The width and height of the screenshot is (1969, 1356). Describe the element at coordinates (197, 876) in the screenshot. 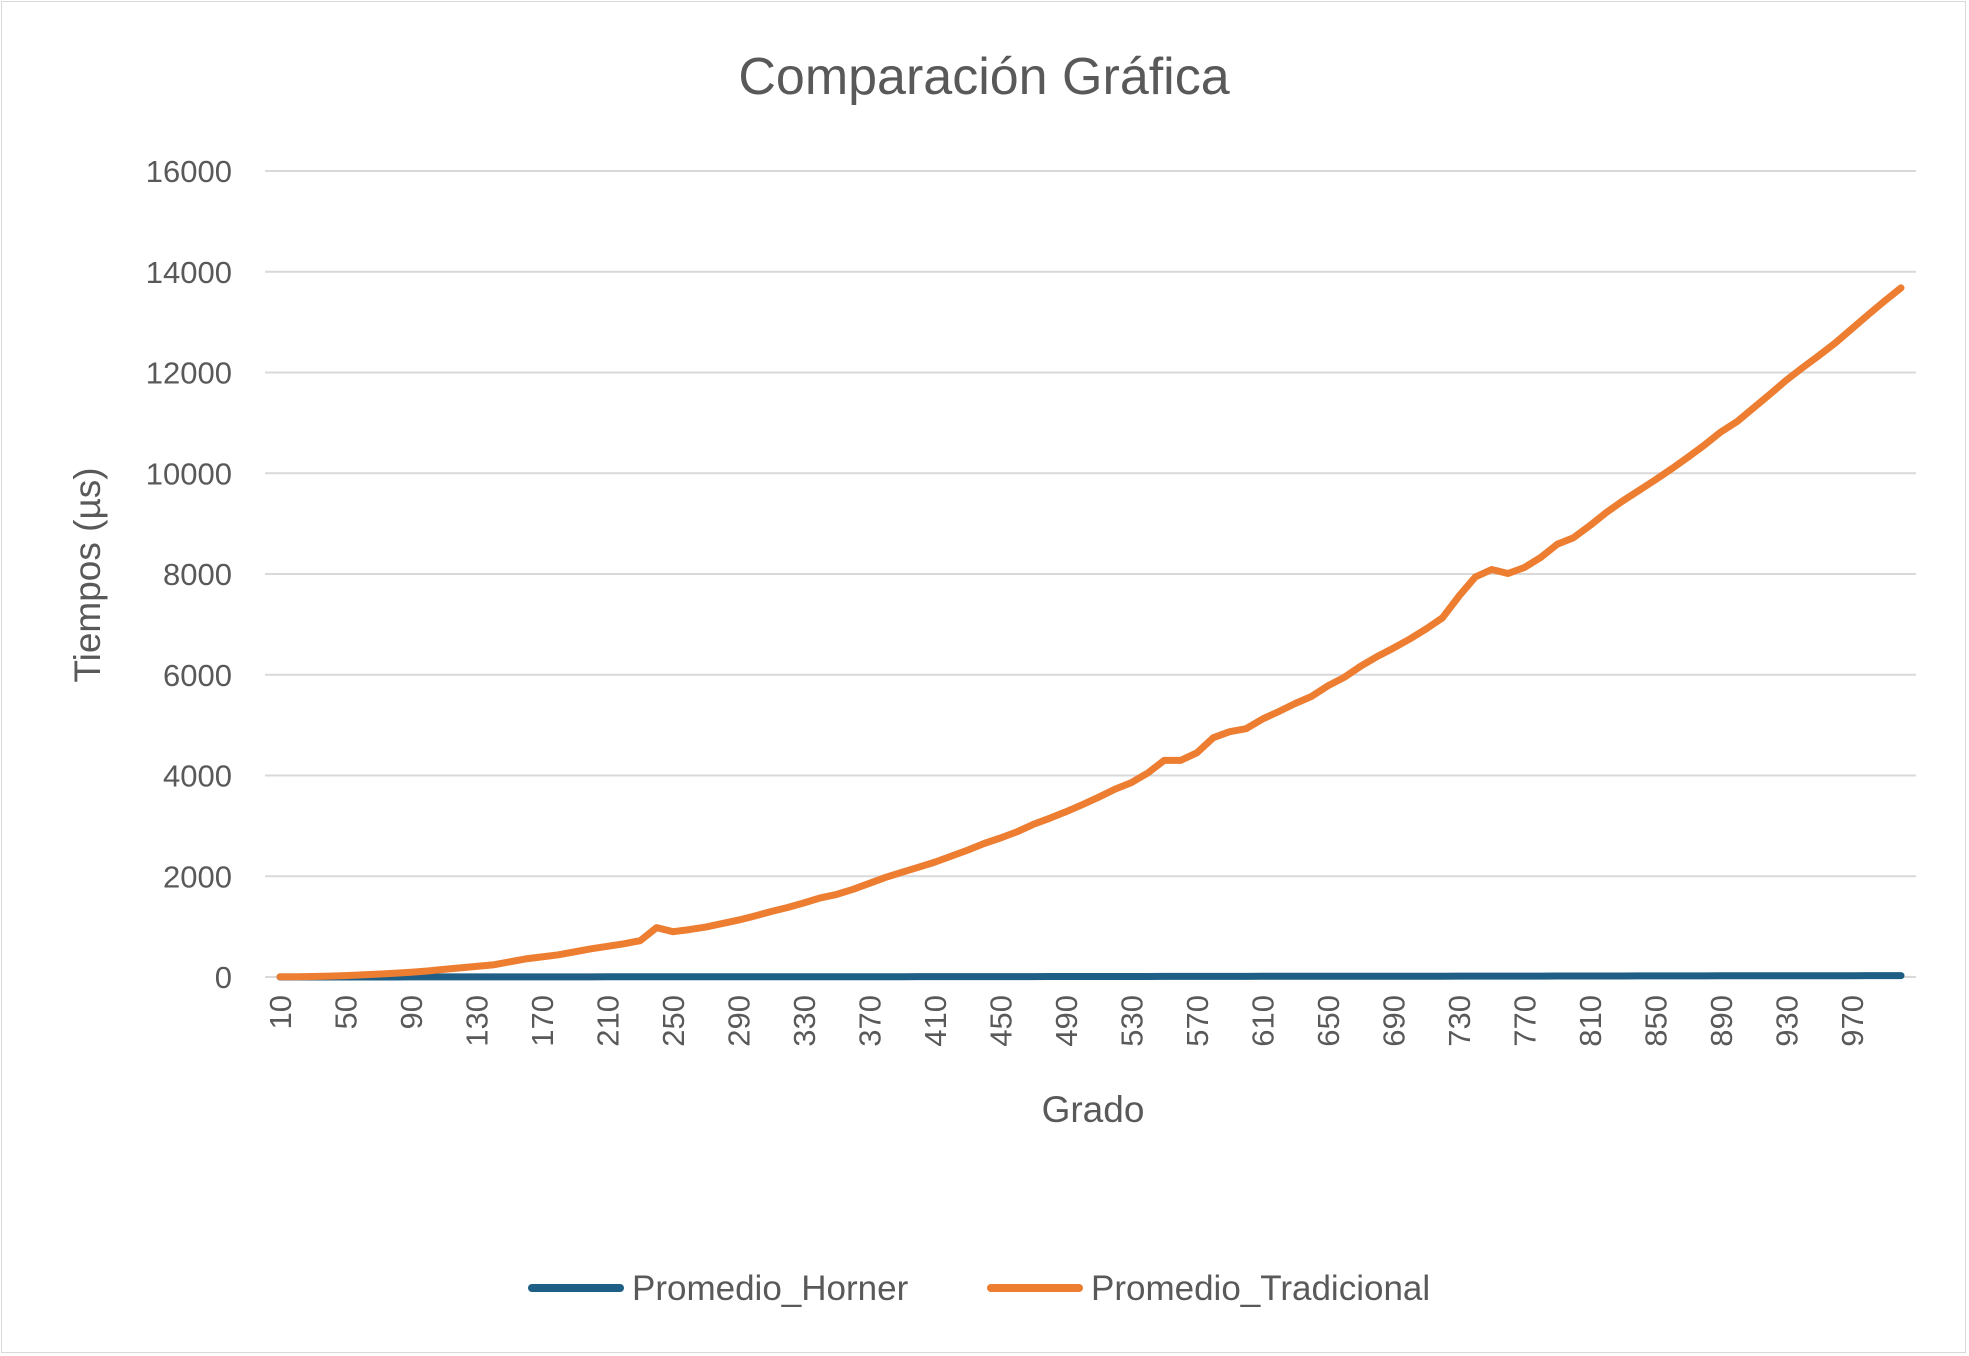

I see `y-tick-label: 2000` at that location.